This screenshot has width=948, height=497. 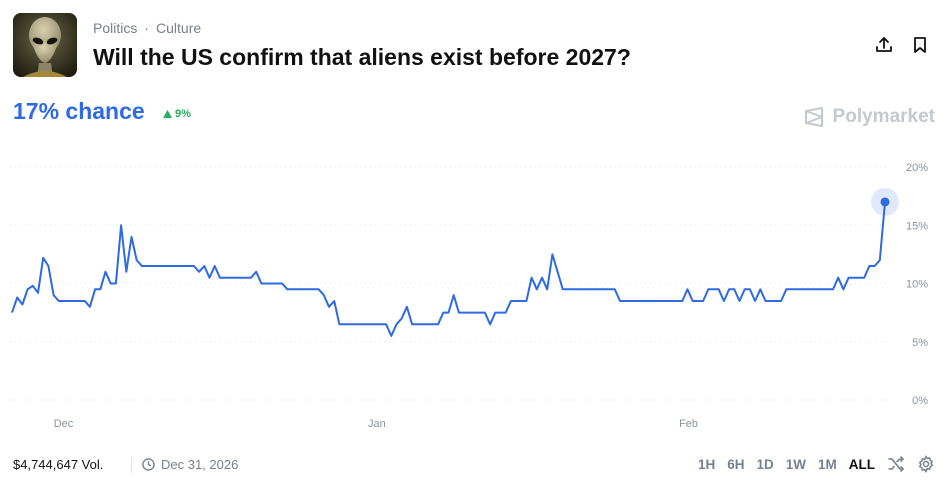 I want to click on chance-value: 17% chance, so click(x=79, y=111).